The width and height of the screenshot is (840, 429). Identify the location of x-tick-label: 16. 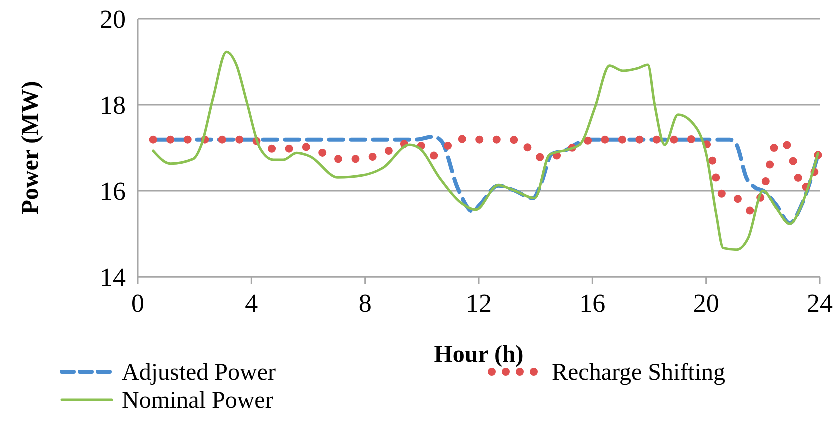
(593, 303).